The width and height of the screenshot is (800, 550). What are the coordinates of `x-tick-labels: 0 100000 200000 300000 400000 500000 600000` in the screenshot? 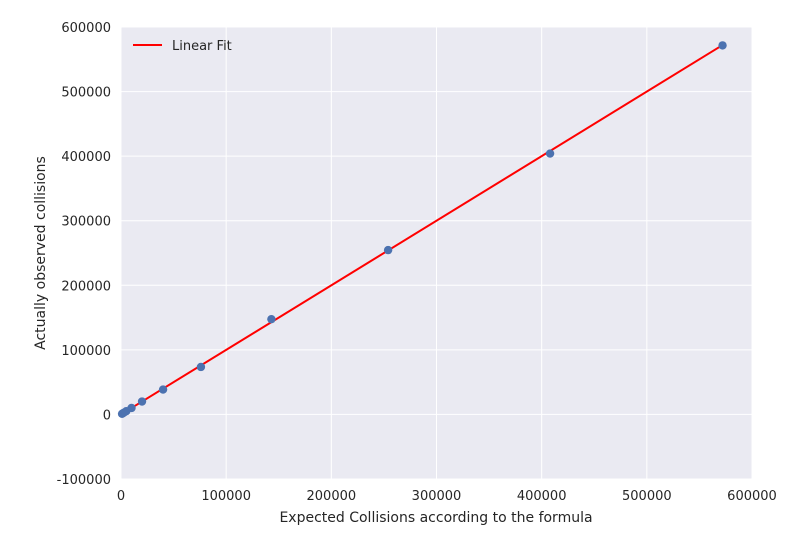 It's located at (447, 496).